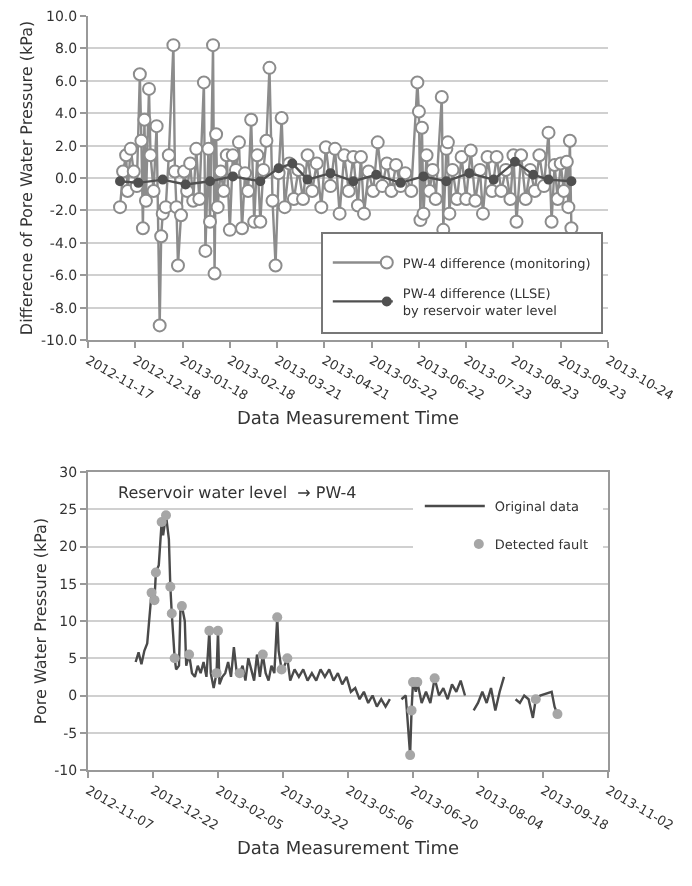  I want to click on y-axis-title: Pore Water Pressure (kPa), so click(40, 621).